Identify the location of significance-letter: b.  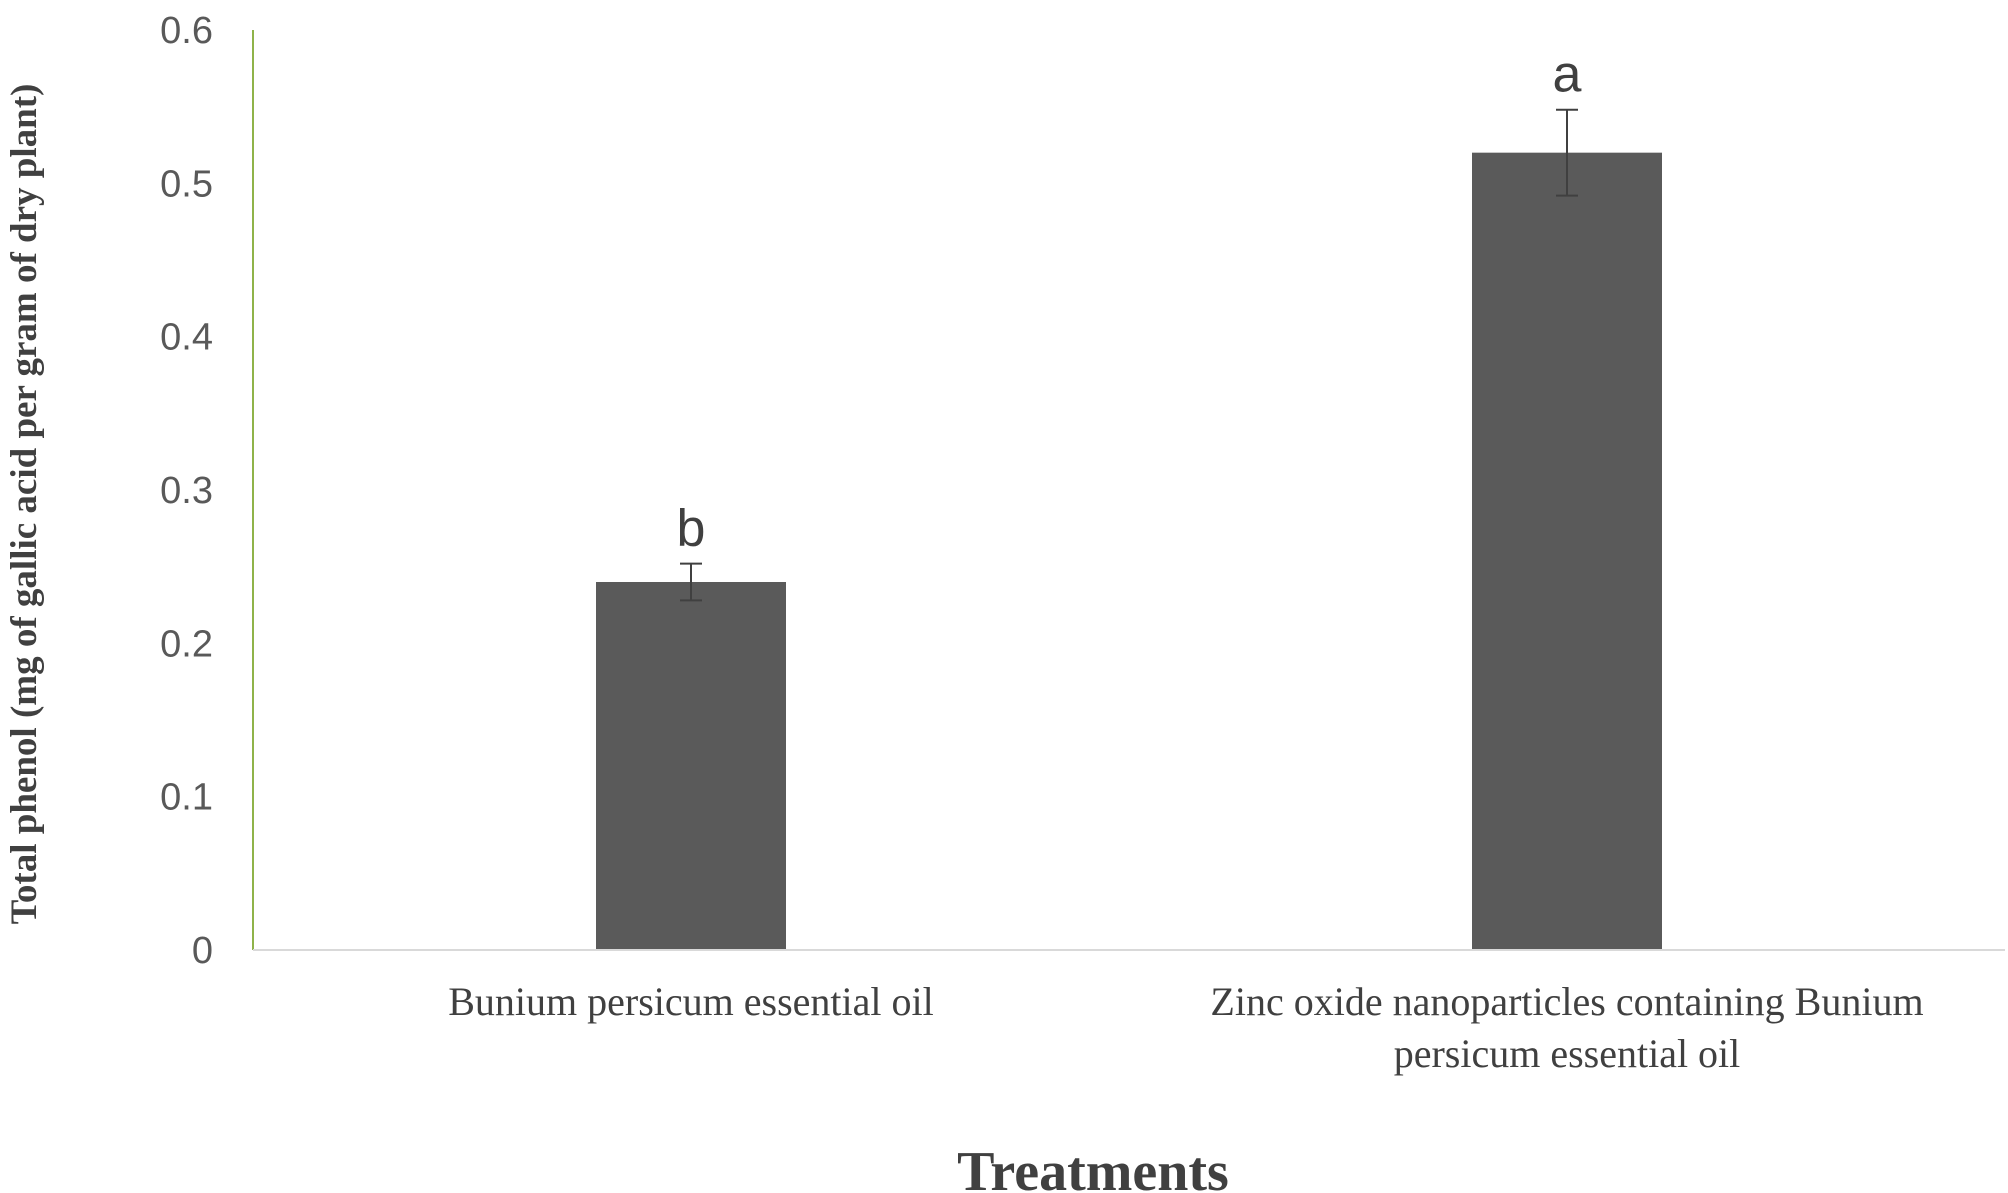
(691, 529).